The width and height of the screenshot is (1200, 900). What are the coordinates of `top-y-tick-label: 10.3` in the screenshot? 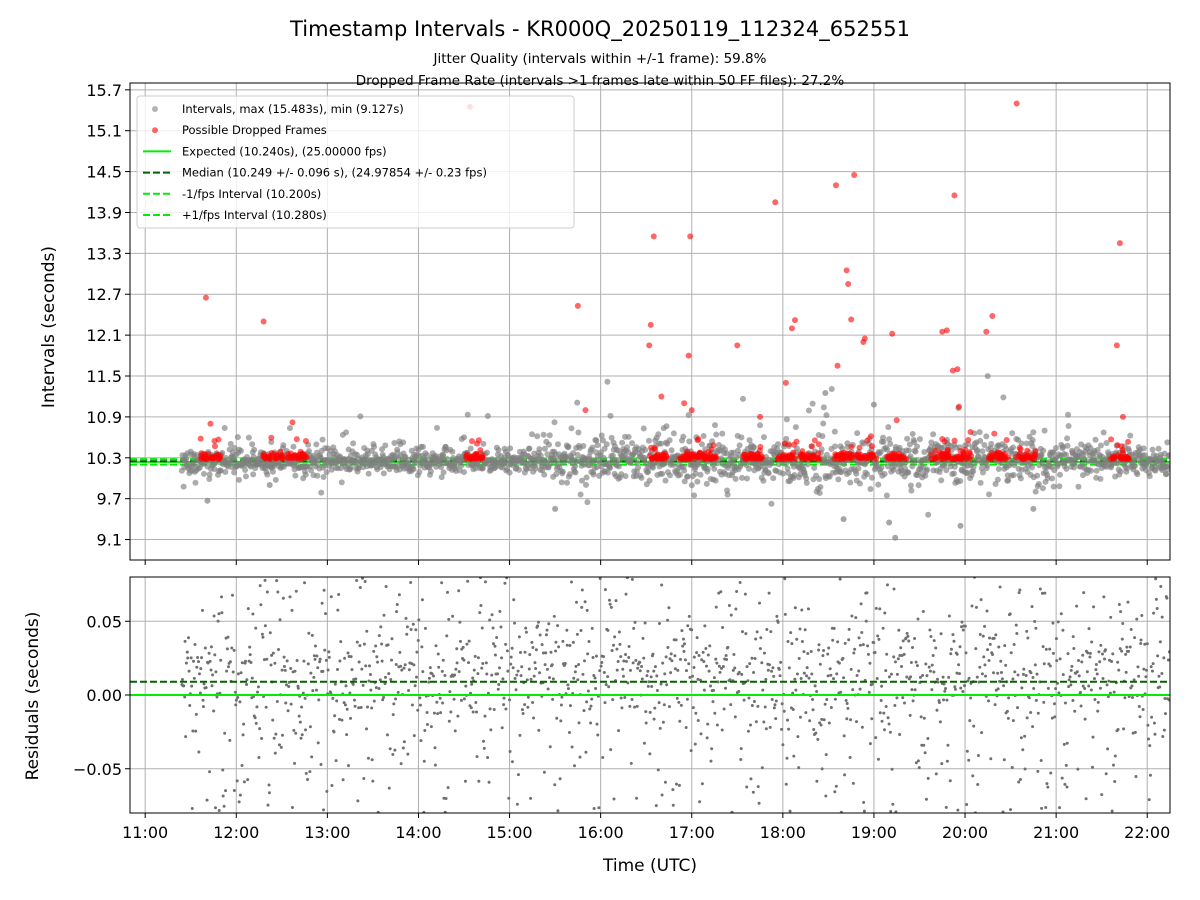 It's located at (104, 458).